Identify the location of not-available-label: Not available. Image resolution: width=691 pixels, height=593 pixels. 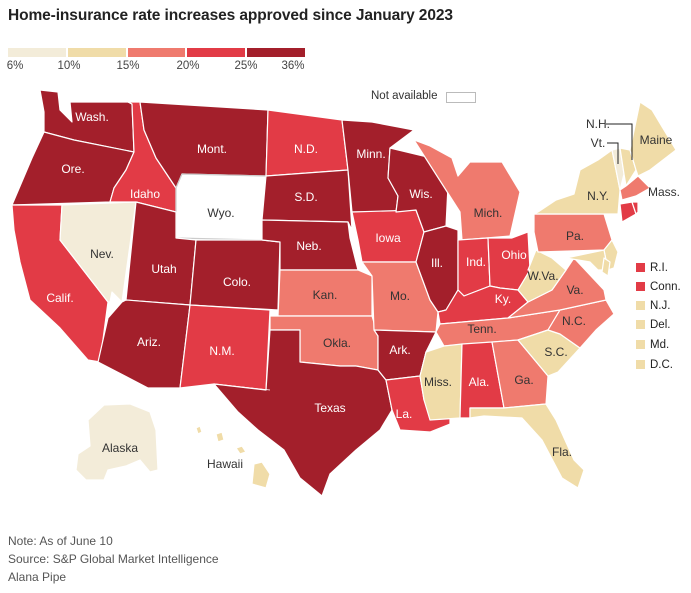
(404, 96).